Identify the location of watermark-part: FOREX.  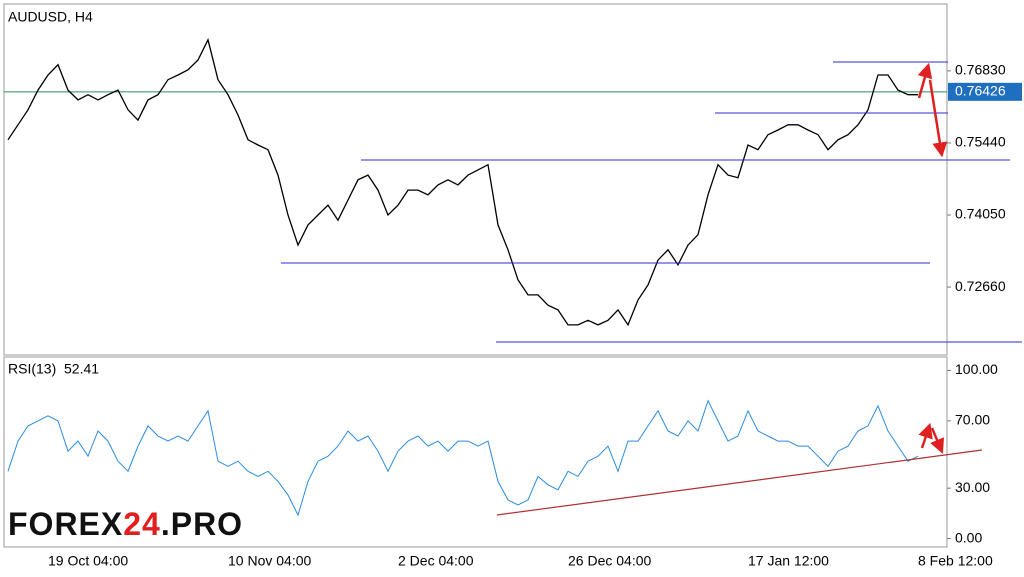
(65, 524).